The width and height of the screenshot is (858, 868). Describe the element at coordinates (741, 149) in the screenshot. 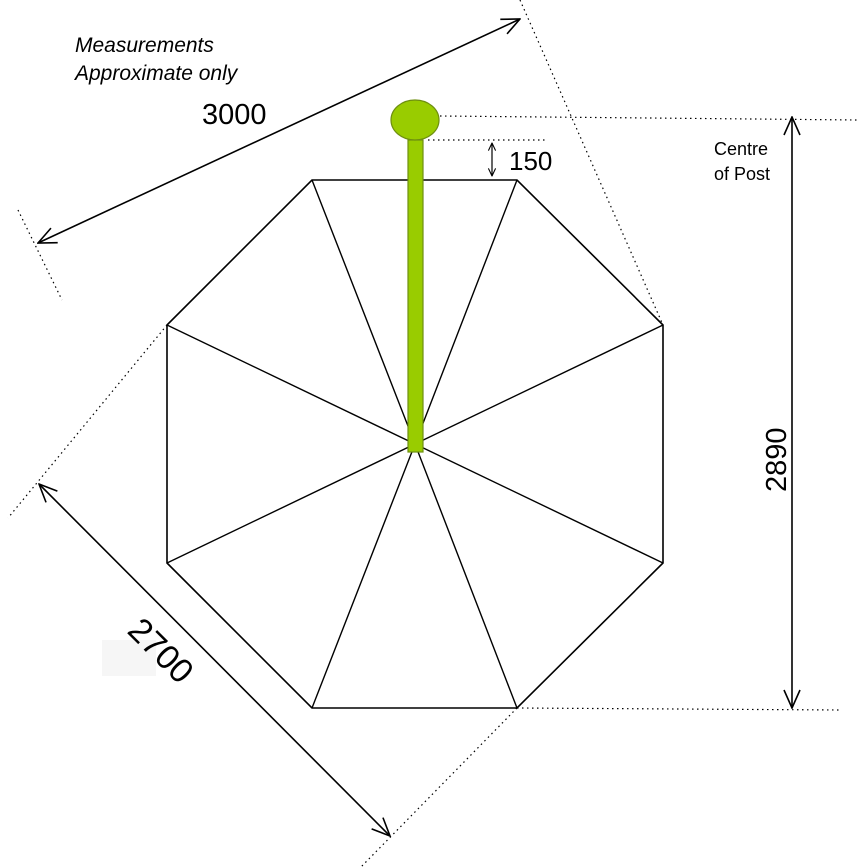

I see `centre-label-line-1: Centre` at that location.